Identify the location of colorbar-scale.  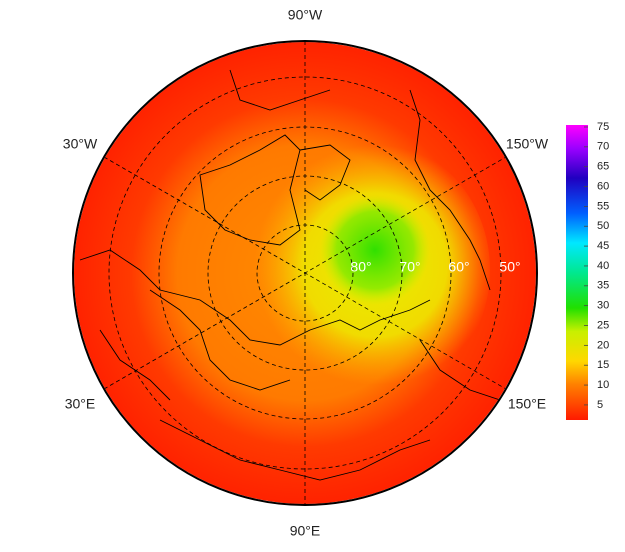
(577, 272).